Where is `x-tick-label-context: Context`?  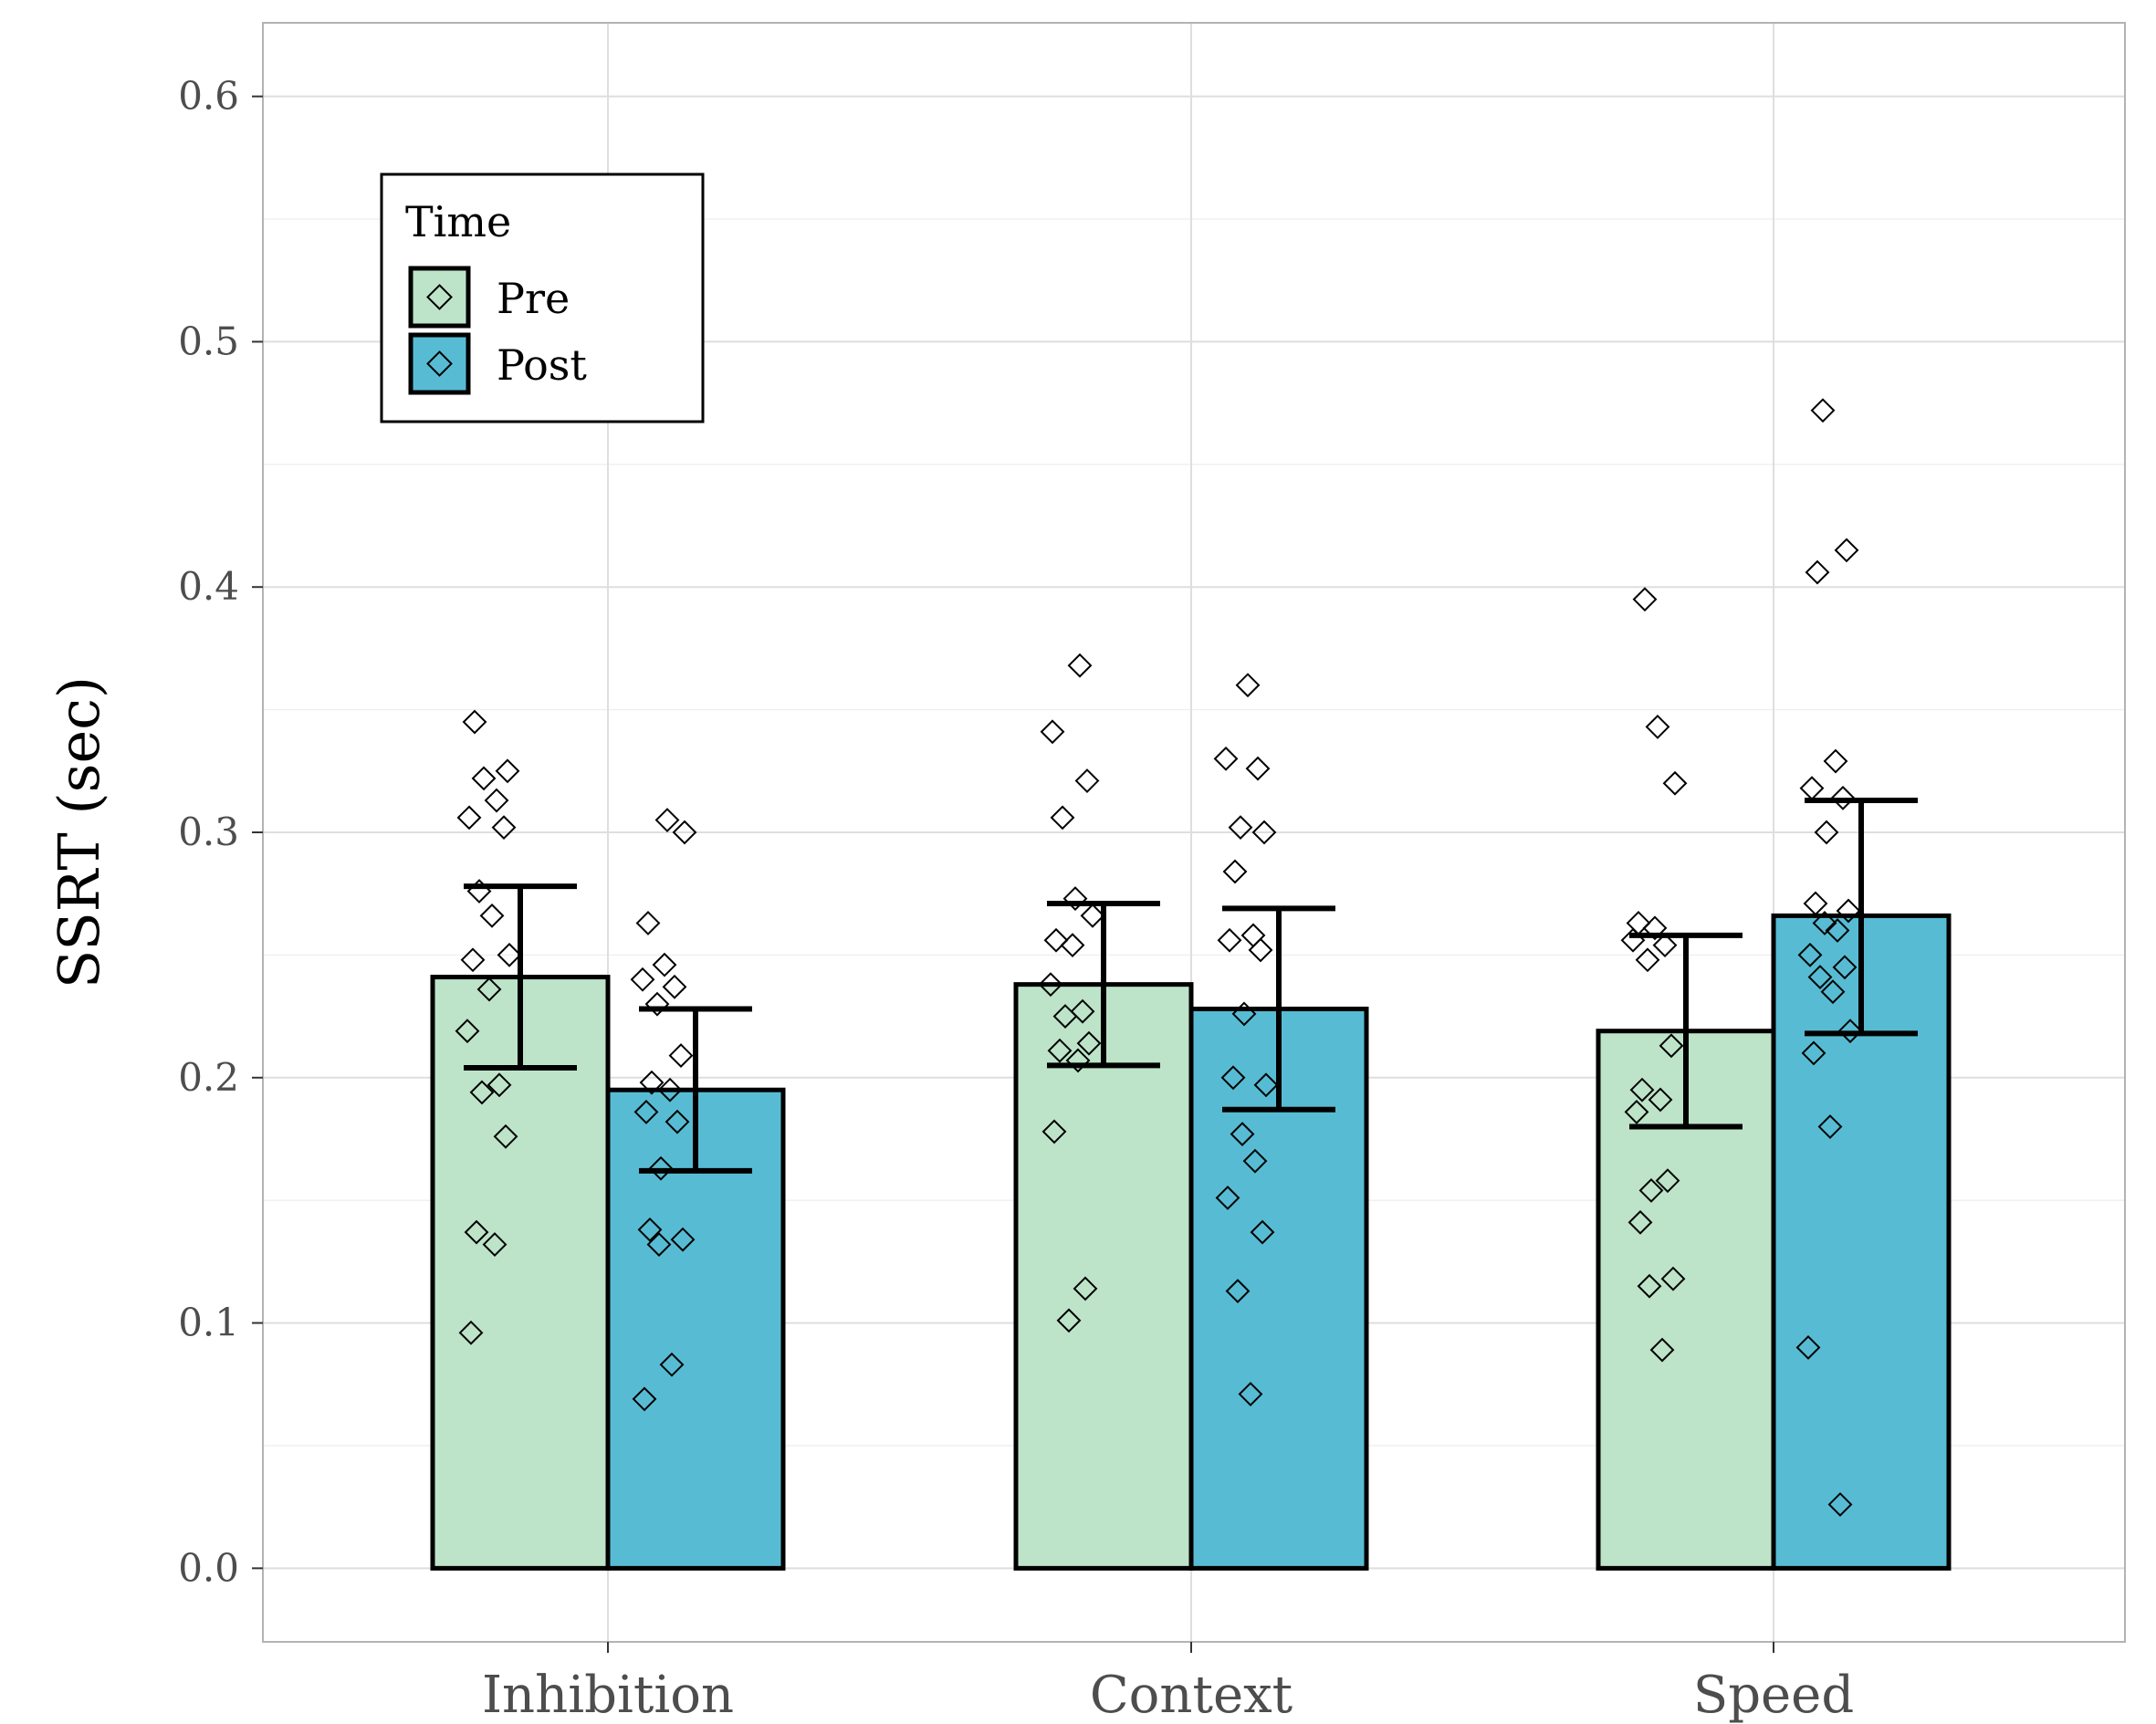
x-tick-label-context: Context is located at coordinates (1192, 1695).